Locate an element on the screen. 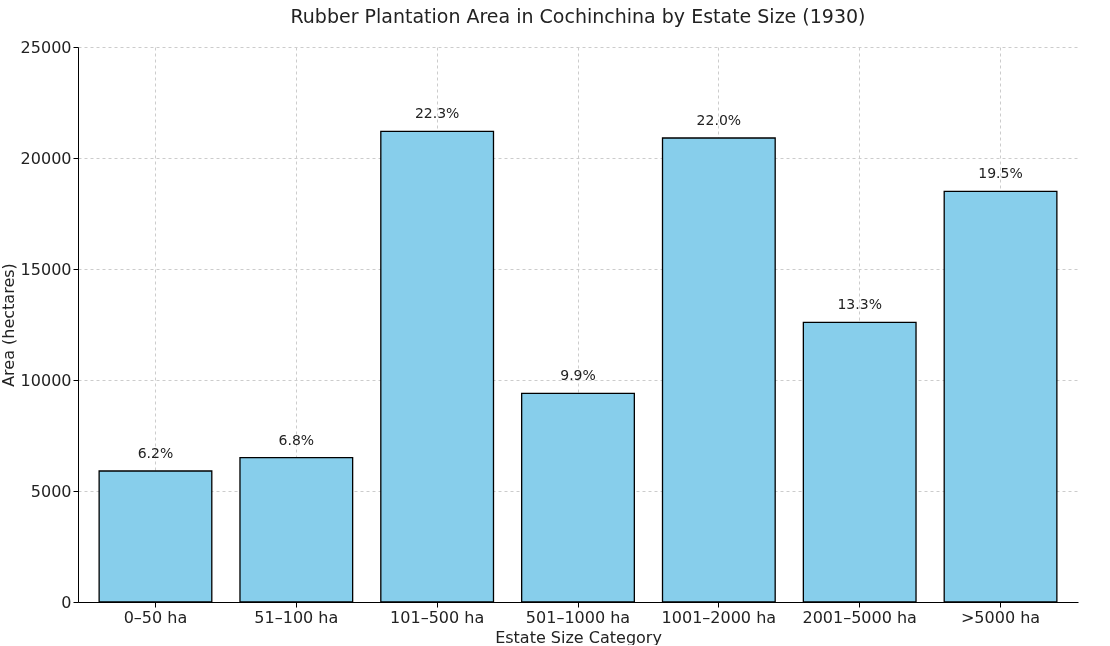 The image size is (1110, 646). x-tick-label: 101–500 ha is located at coordinates (437, 617).